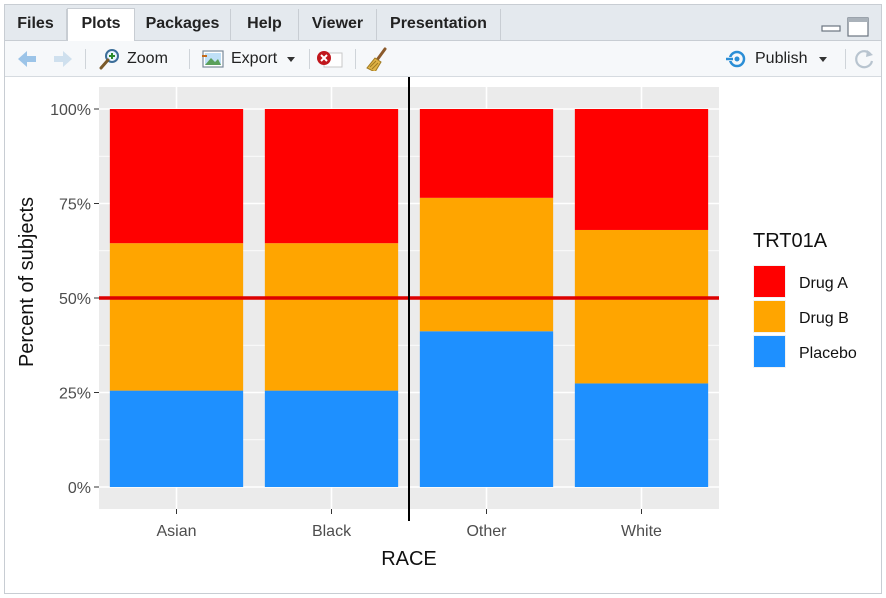 This screenshot has height=598, width=886. I want to click on refresh-icon, so click(865, 59).